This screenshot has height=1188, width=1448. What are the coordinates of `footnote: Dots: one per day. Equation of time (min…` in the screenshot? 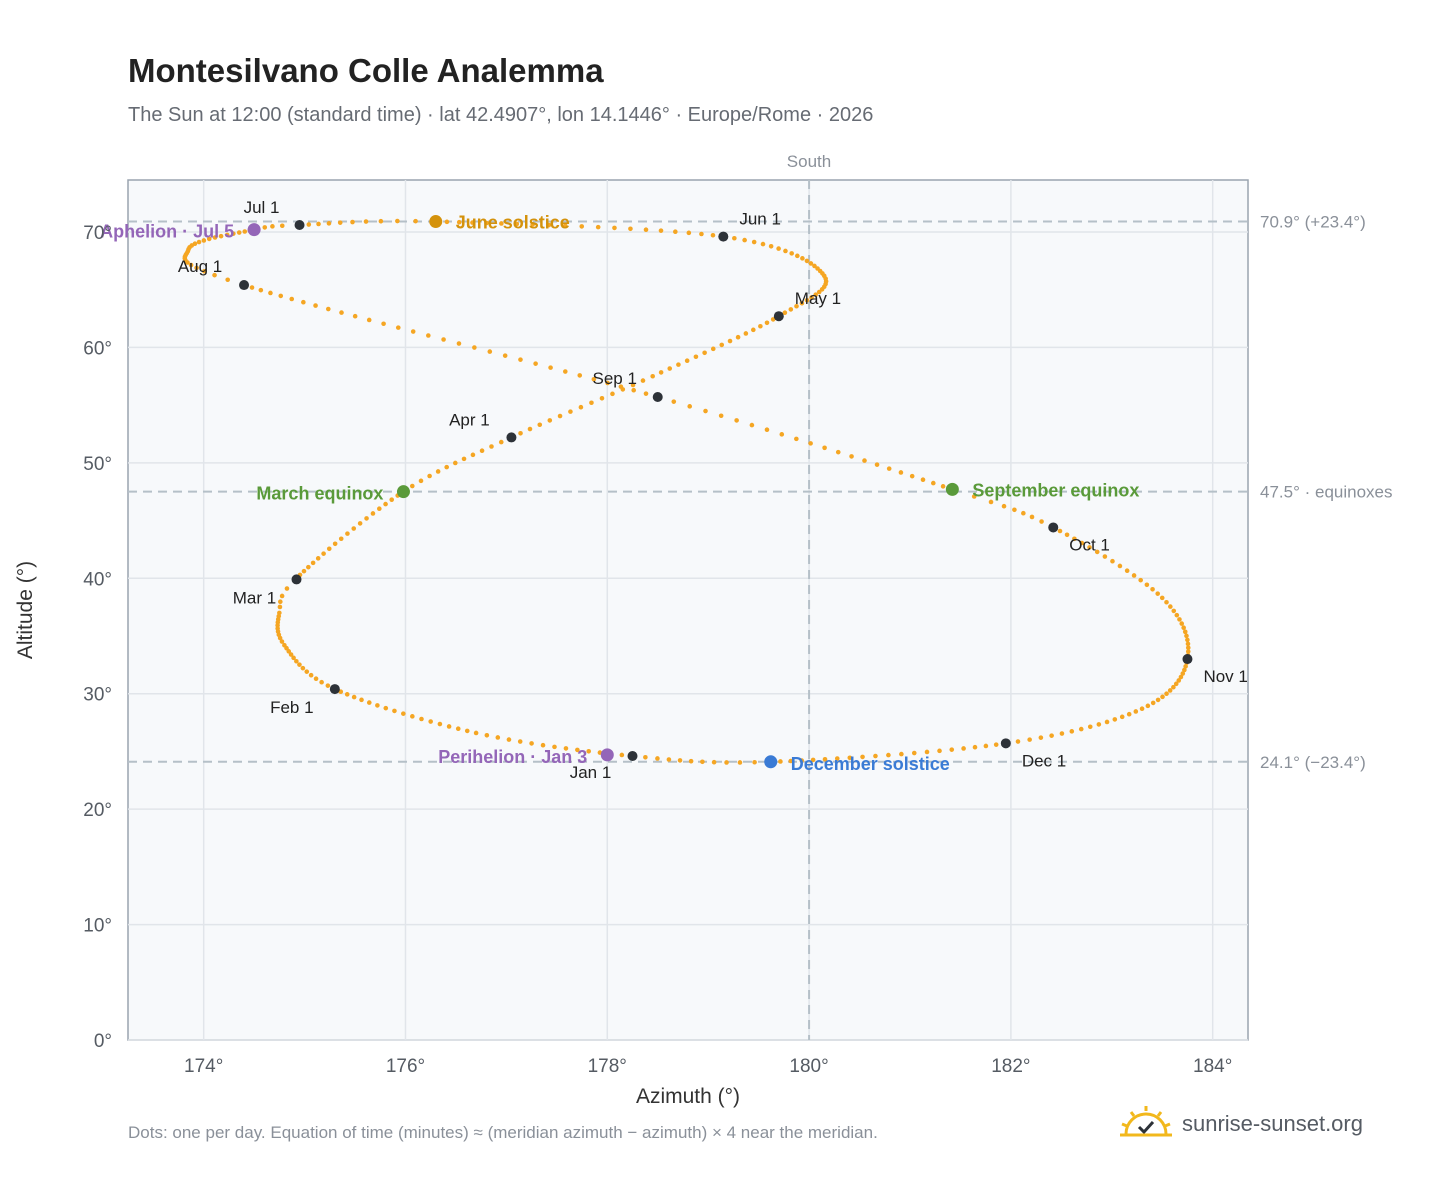 It's located at (503, 1132).